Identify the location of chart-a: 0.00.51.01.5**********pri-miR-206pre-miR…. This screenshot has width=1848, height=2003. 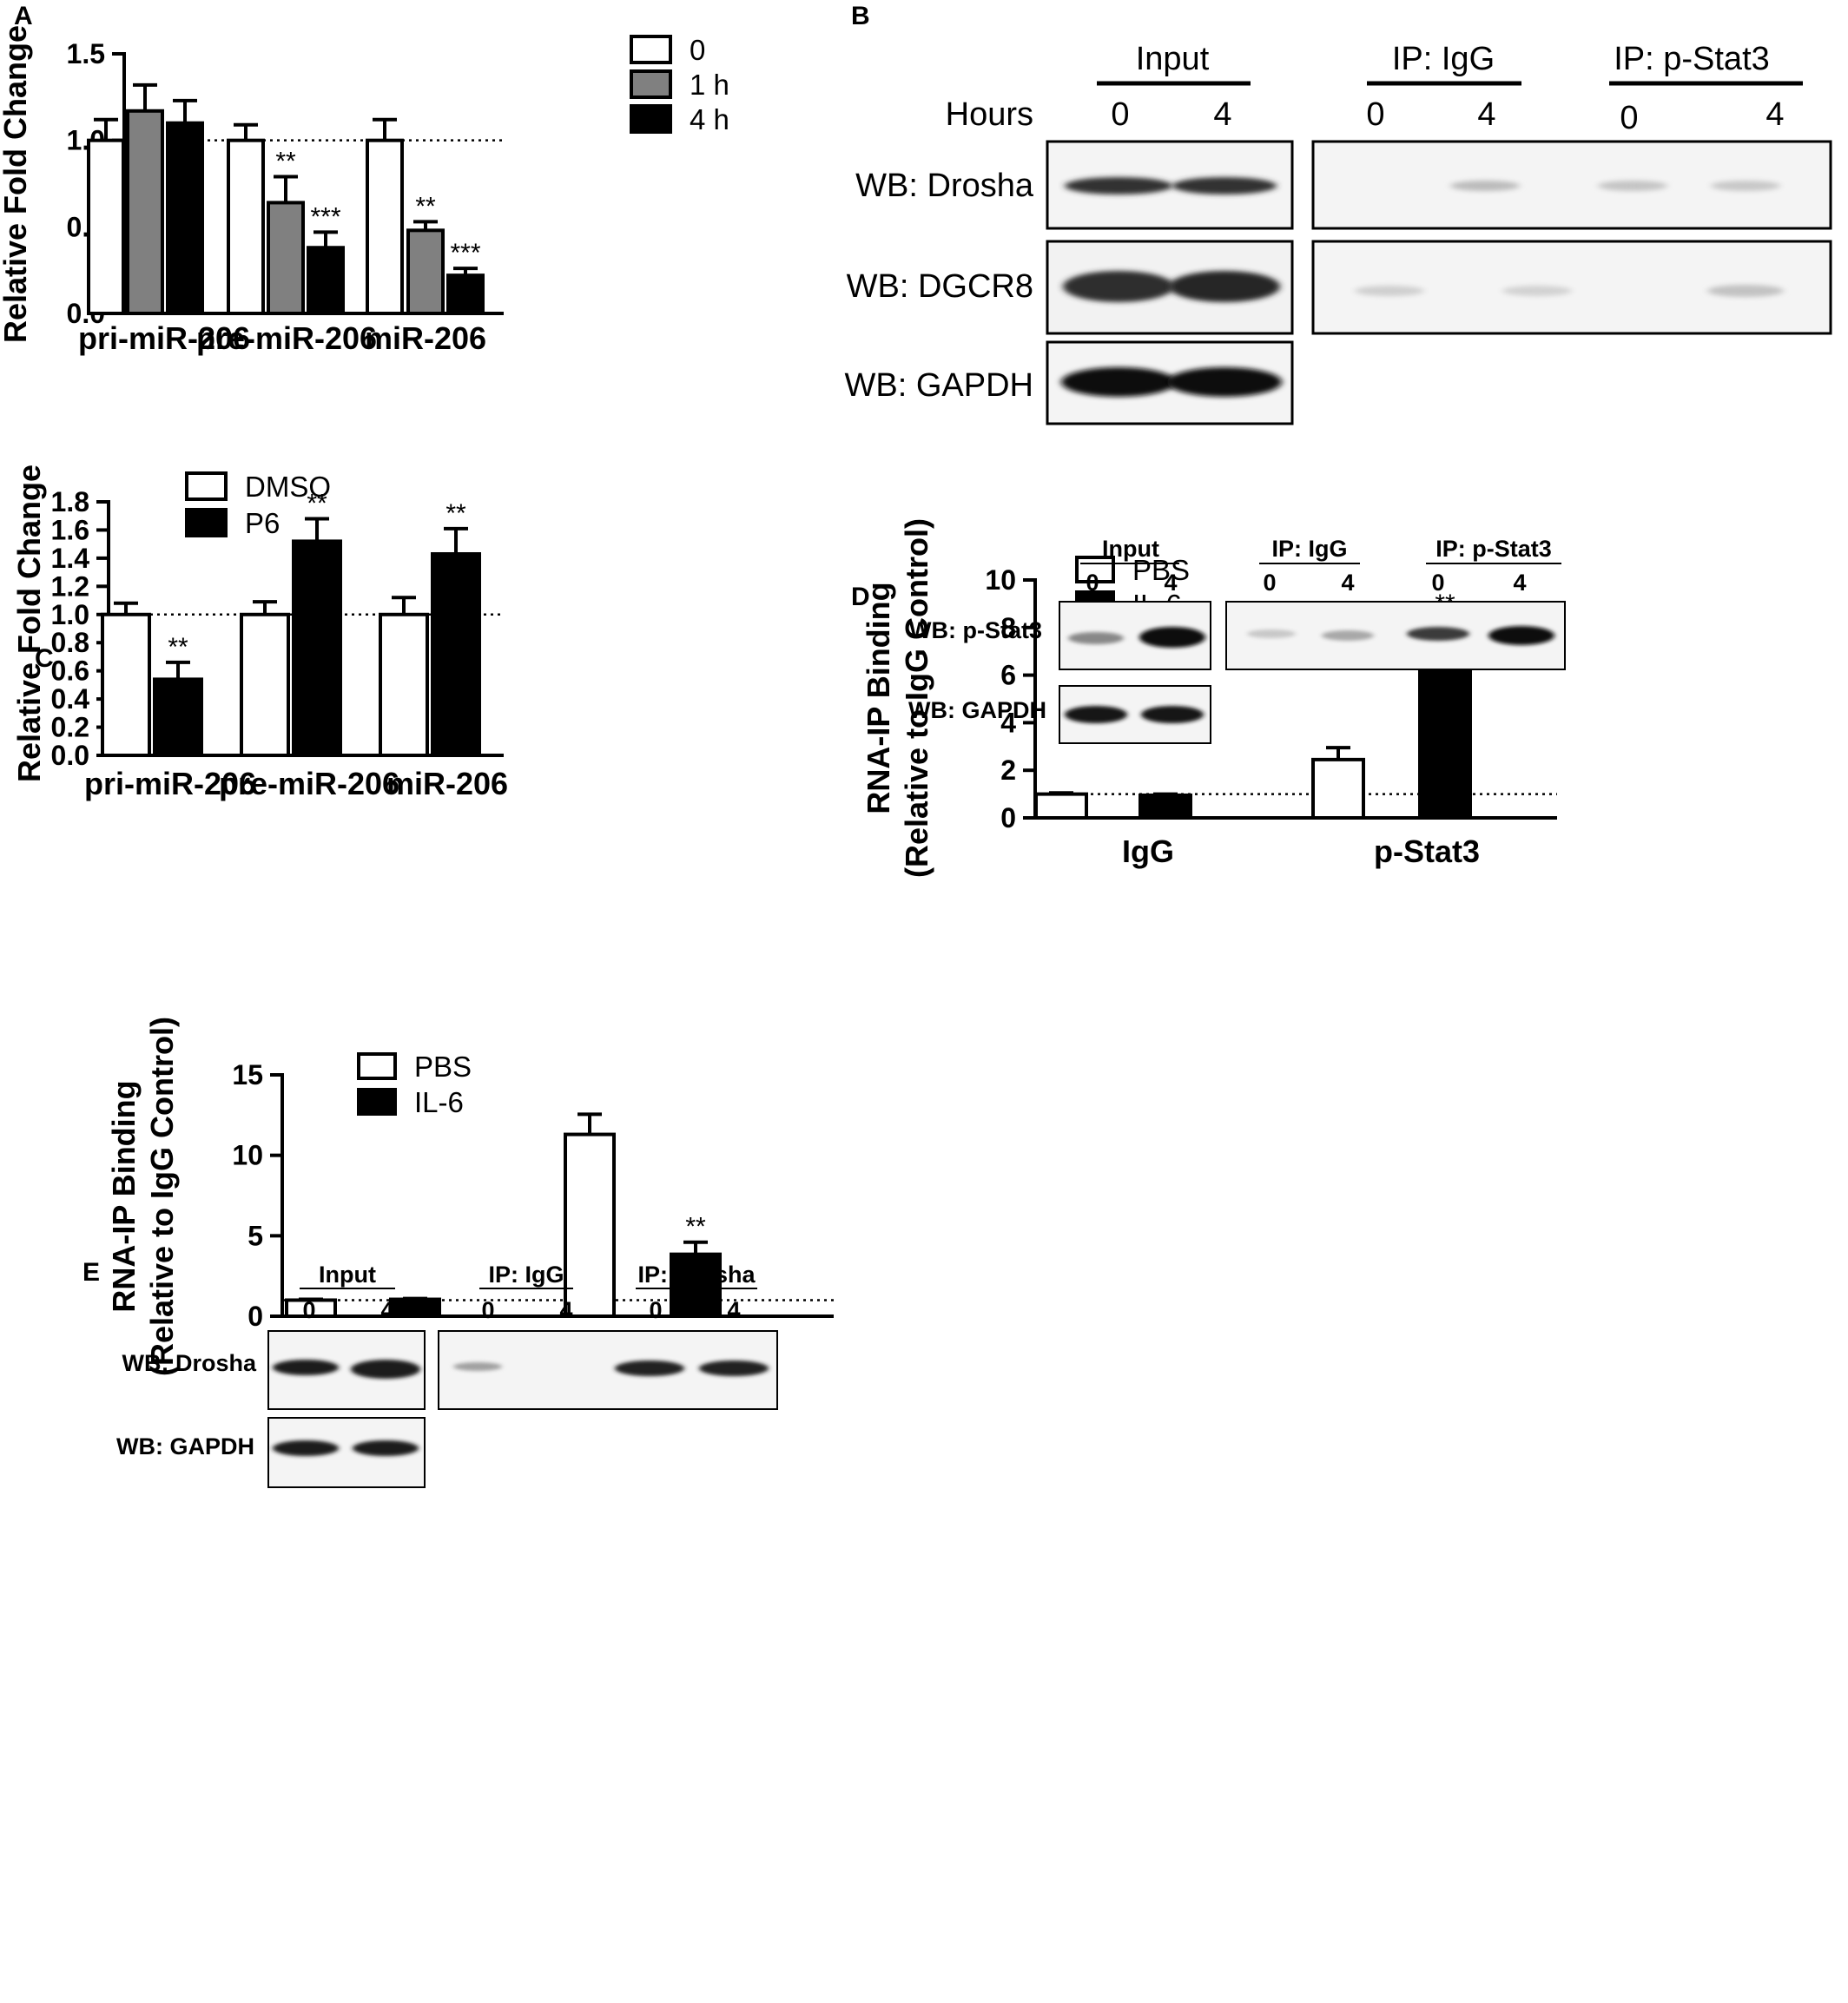
(365, 190).